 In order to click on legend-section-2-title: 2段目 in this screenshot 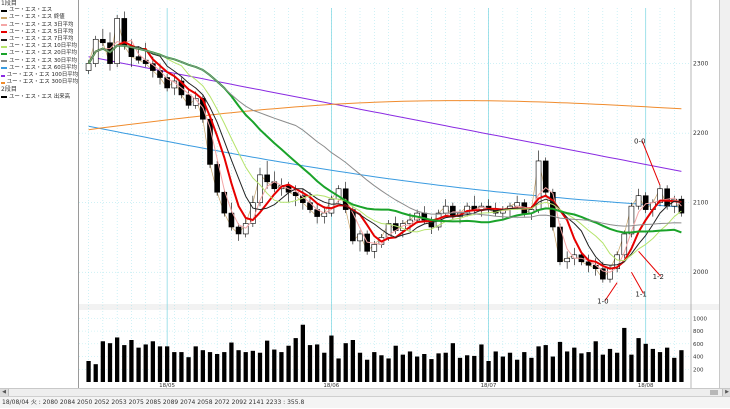, I will do `click(9, 90)`.